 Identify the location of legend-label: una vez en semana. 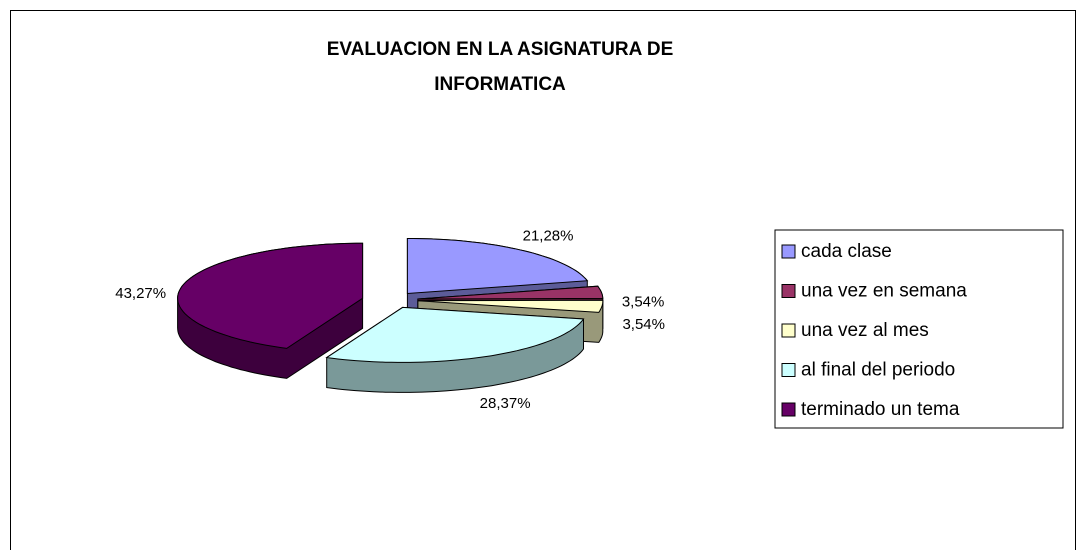
(884, 291).